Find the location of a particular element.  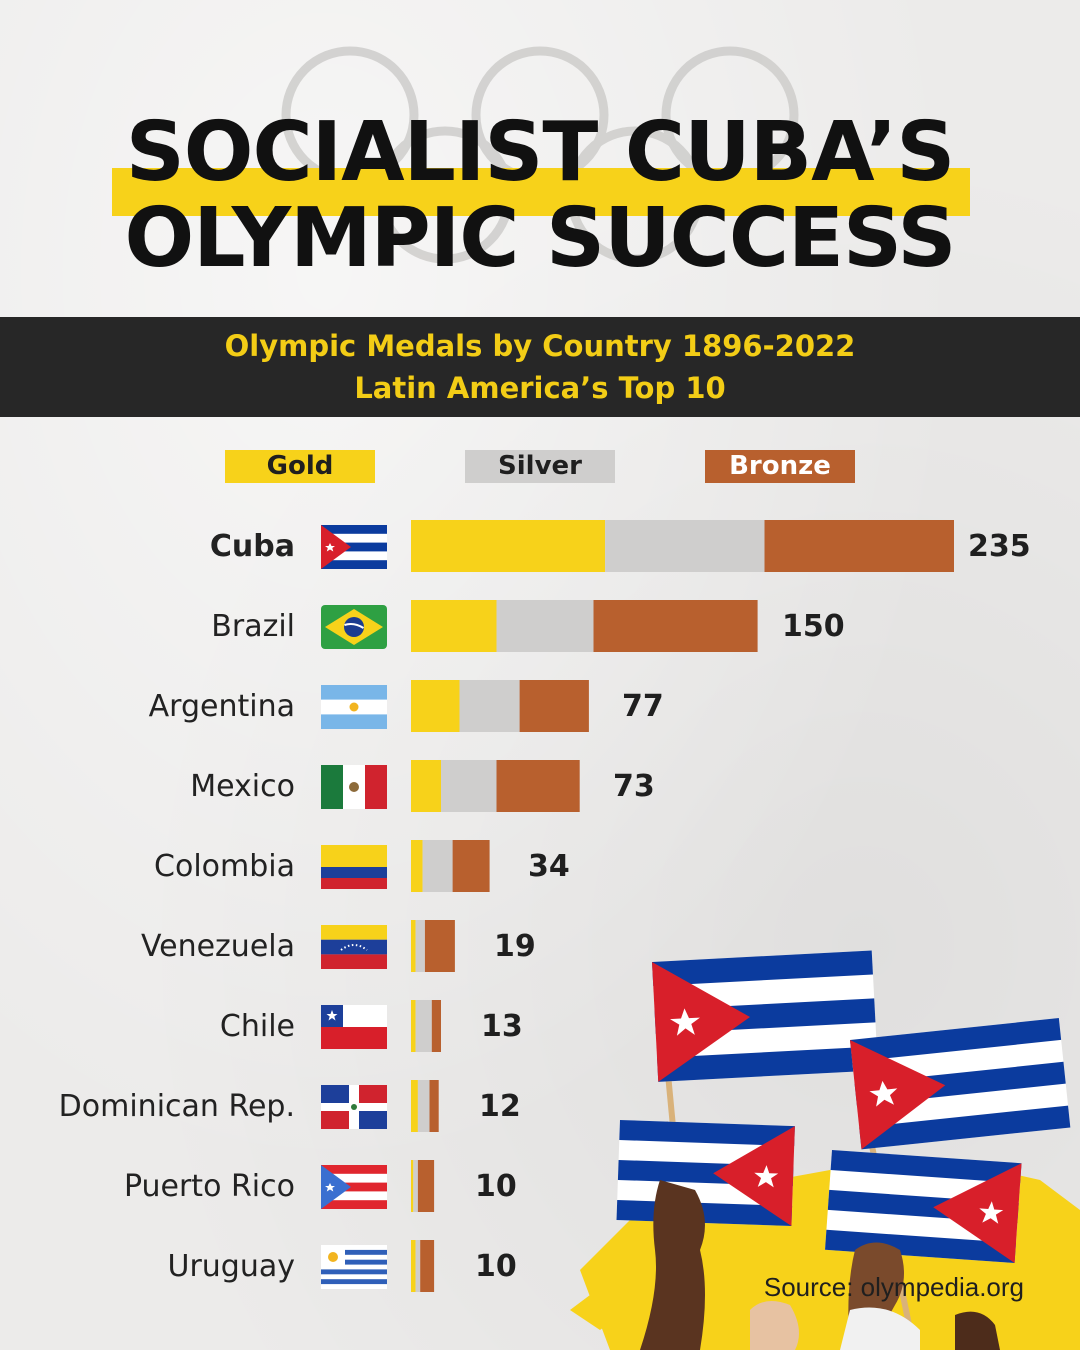

title-line-2: OLYMPIC SUCCESS is located at coordinates (540, 238).